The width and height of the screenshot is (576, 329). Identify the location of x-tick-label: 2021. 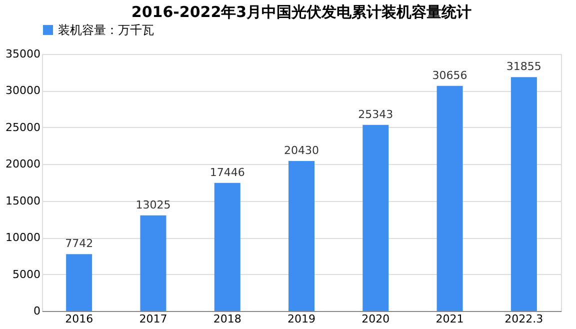
(450, 319).